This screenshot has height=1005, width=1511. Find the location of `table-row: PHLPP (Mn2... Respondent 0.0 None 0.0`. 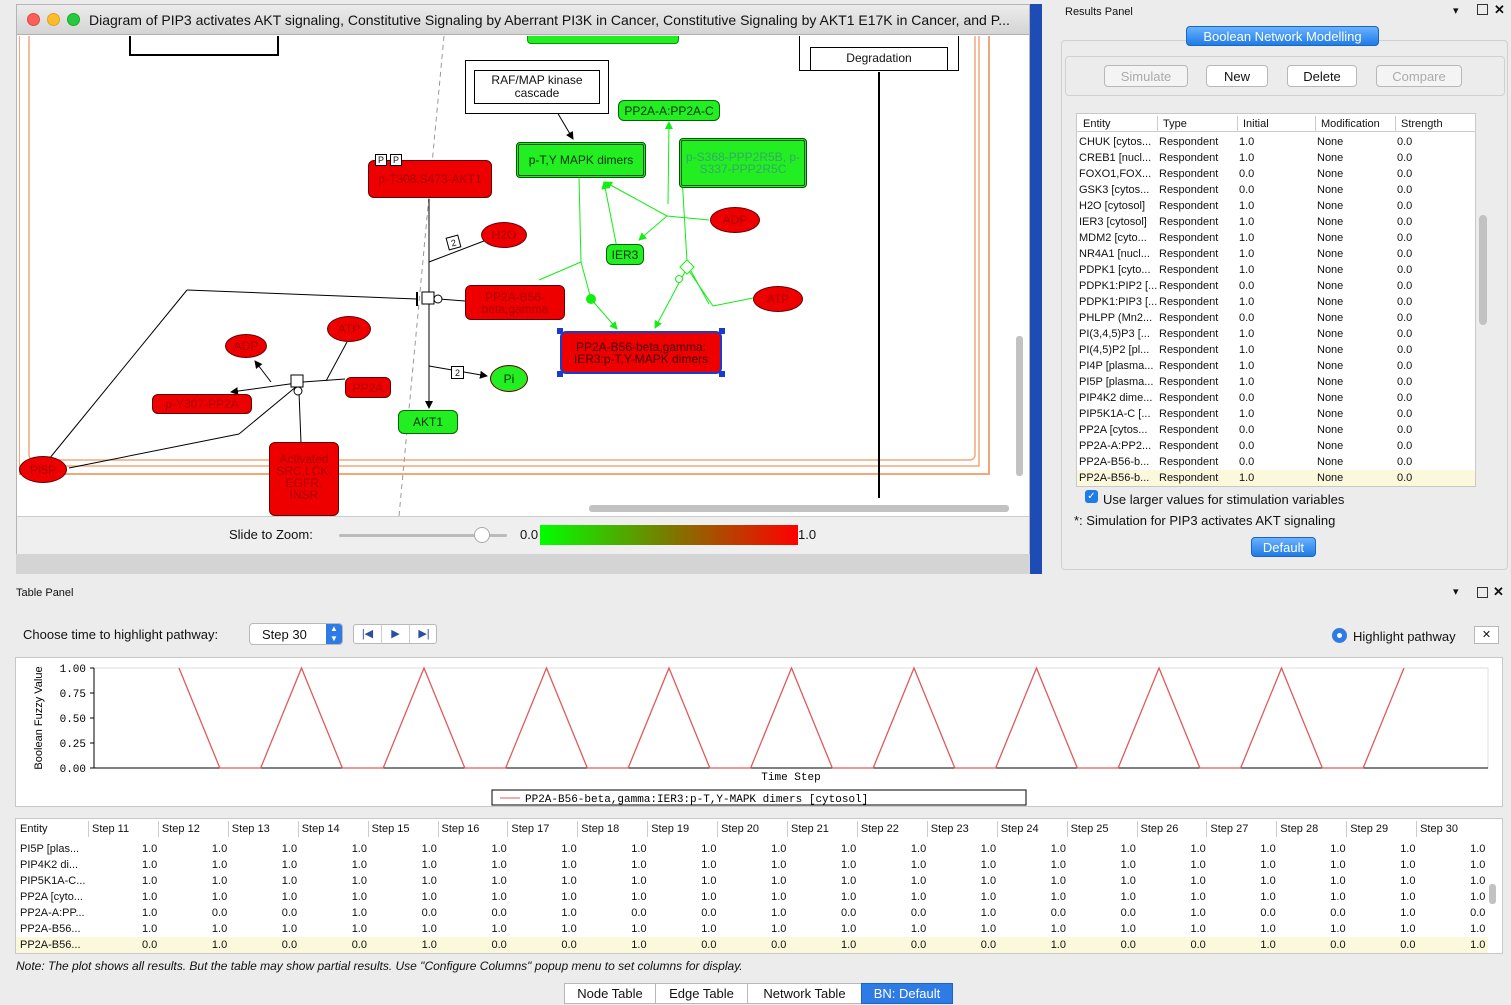

table-row: PHLPP (Mn2... Respondent 0.0 None 0.0 is located at coordinates (1276, 318).